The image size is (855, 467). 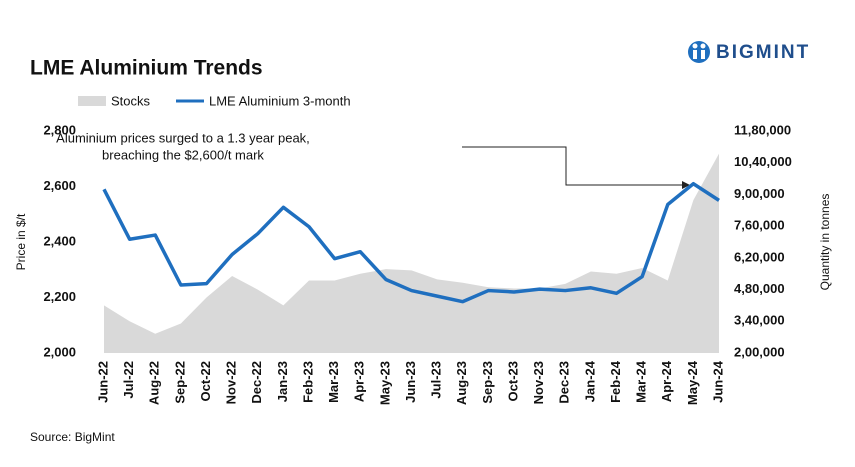 What do you see at coordinates (487, 382) in the screenshot?
I see `x-tick-label: Sep-23` at bounding box center [487, 382].